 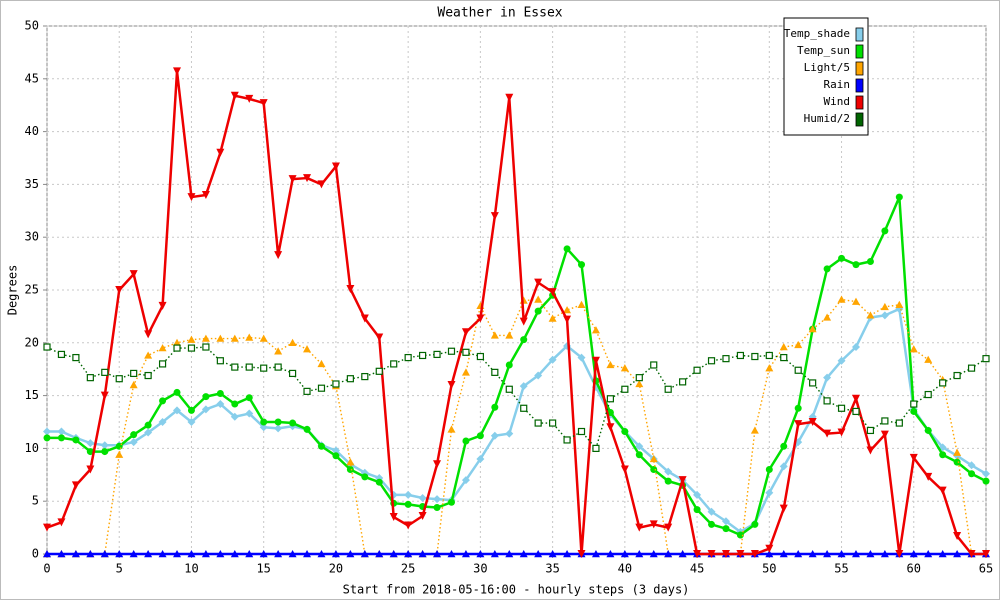 I want to click on x-tick-label: 20, so click(x=336, y=569).